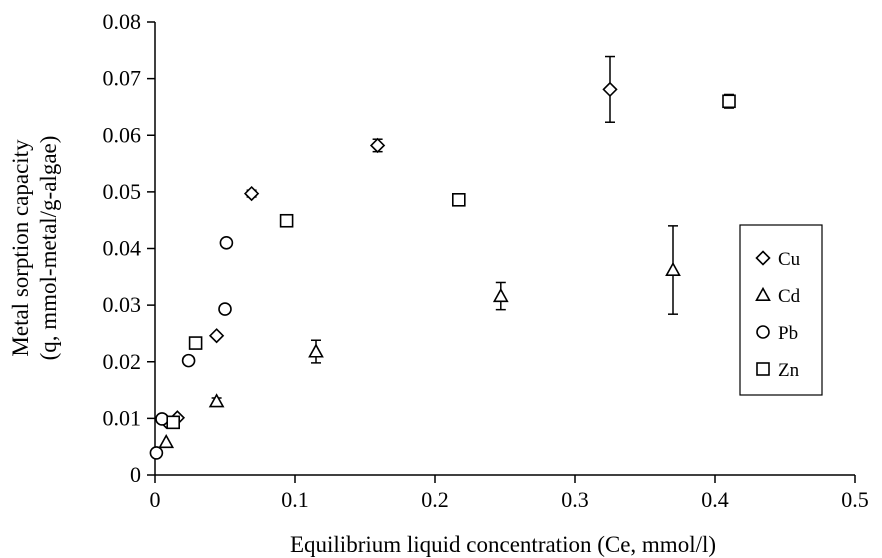  Describe the element at coordinates (20, 248) in the screenshot. I see `y-axis-title-line1: Metal sorption capacity` at that location.